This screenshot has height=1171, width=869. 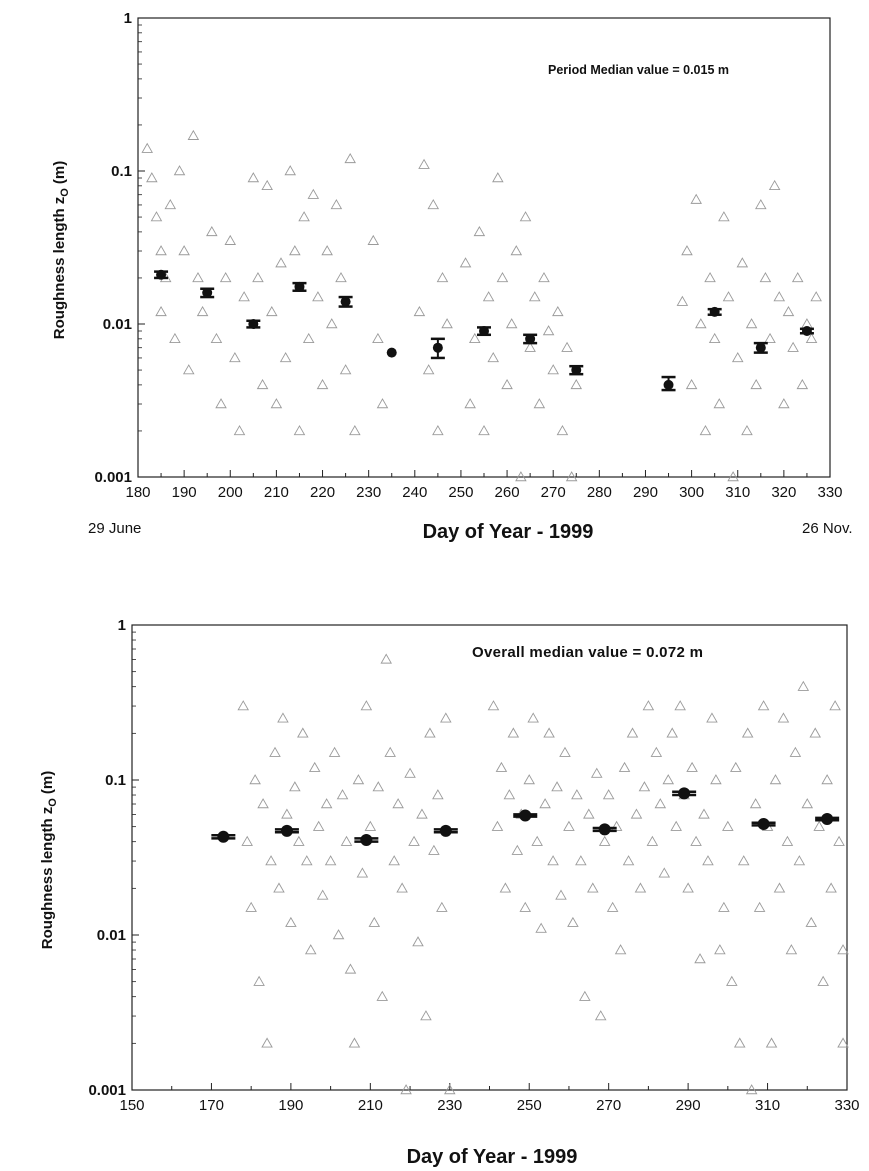 What do you see at coordinates (111, 935) in the screenshot?
I see `y-tick-label: 0.01` at bounding box center [111, 935].